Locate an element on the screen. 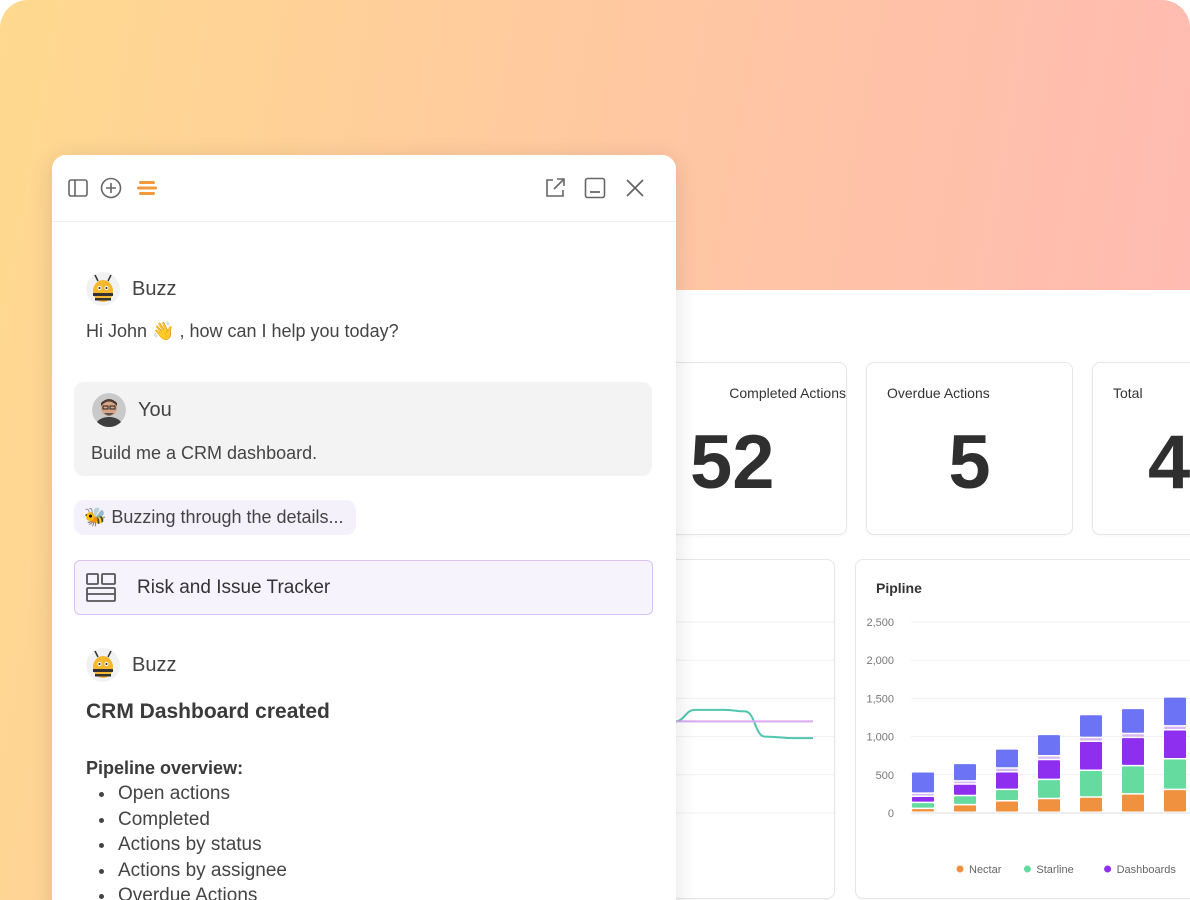  sender-name: You is located at coordinates (155, 409).